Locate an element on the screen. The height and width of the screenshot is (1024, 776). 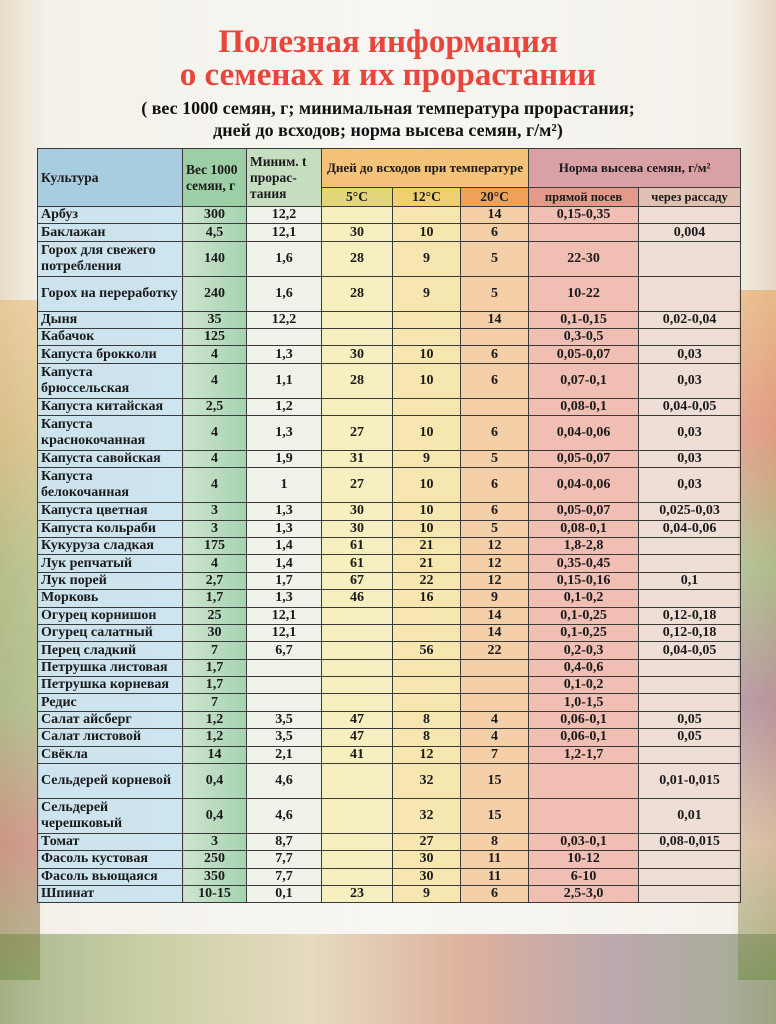
cell-days-5c: 61 is located at coordinates (357, 563).